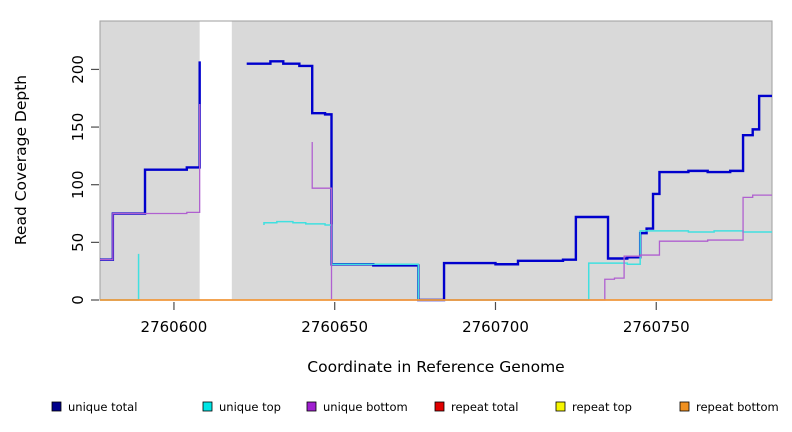  Describe the element at coordinates (684, 406) in the screenshot. I see `legend-swatch-repeat-bottom` at that location.